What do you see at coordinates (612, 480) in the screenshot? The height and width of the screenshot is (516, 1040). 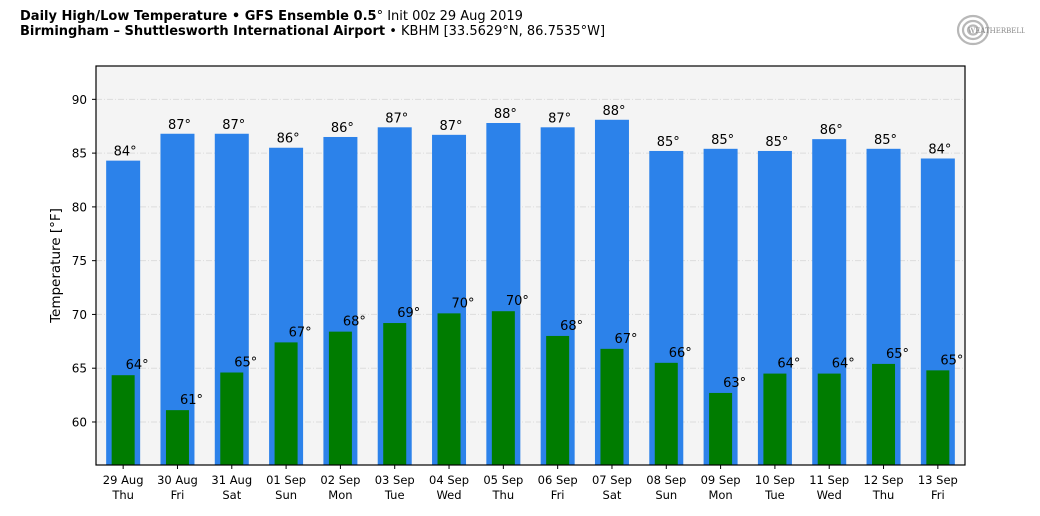 I see `x-tick-date: 07 Sep` at bounding box center [612, 480].